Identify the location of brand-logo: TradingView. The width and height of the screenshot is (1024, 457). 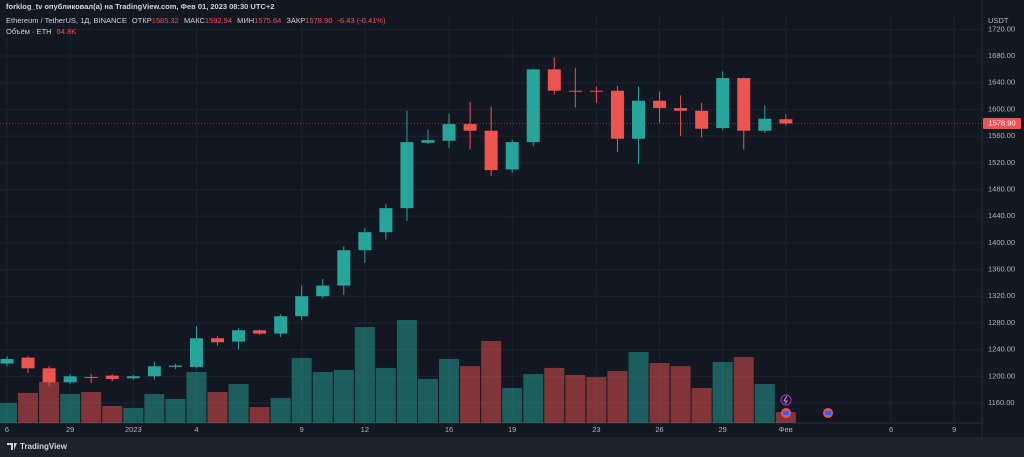
(37, 446).